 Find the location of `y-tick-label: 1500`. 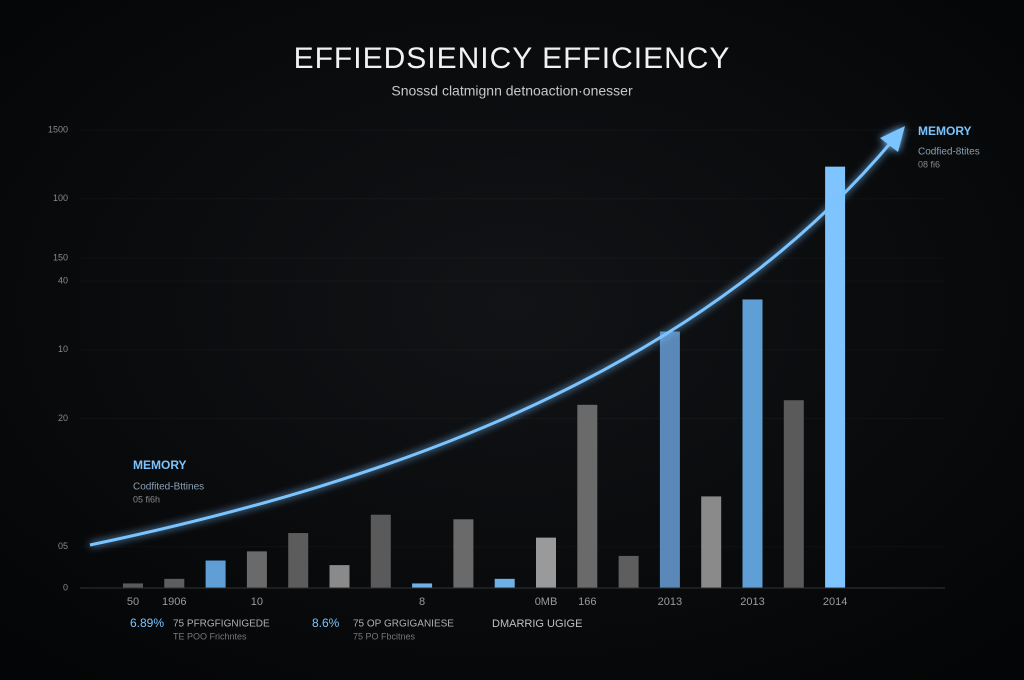

y-tick-label: 1500 is located at coordinates (58, 129).